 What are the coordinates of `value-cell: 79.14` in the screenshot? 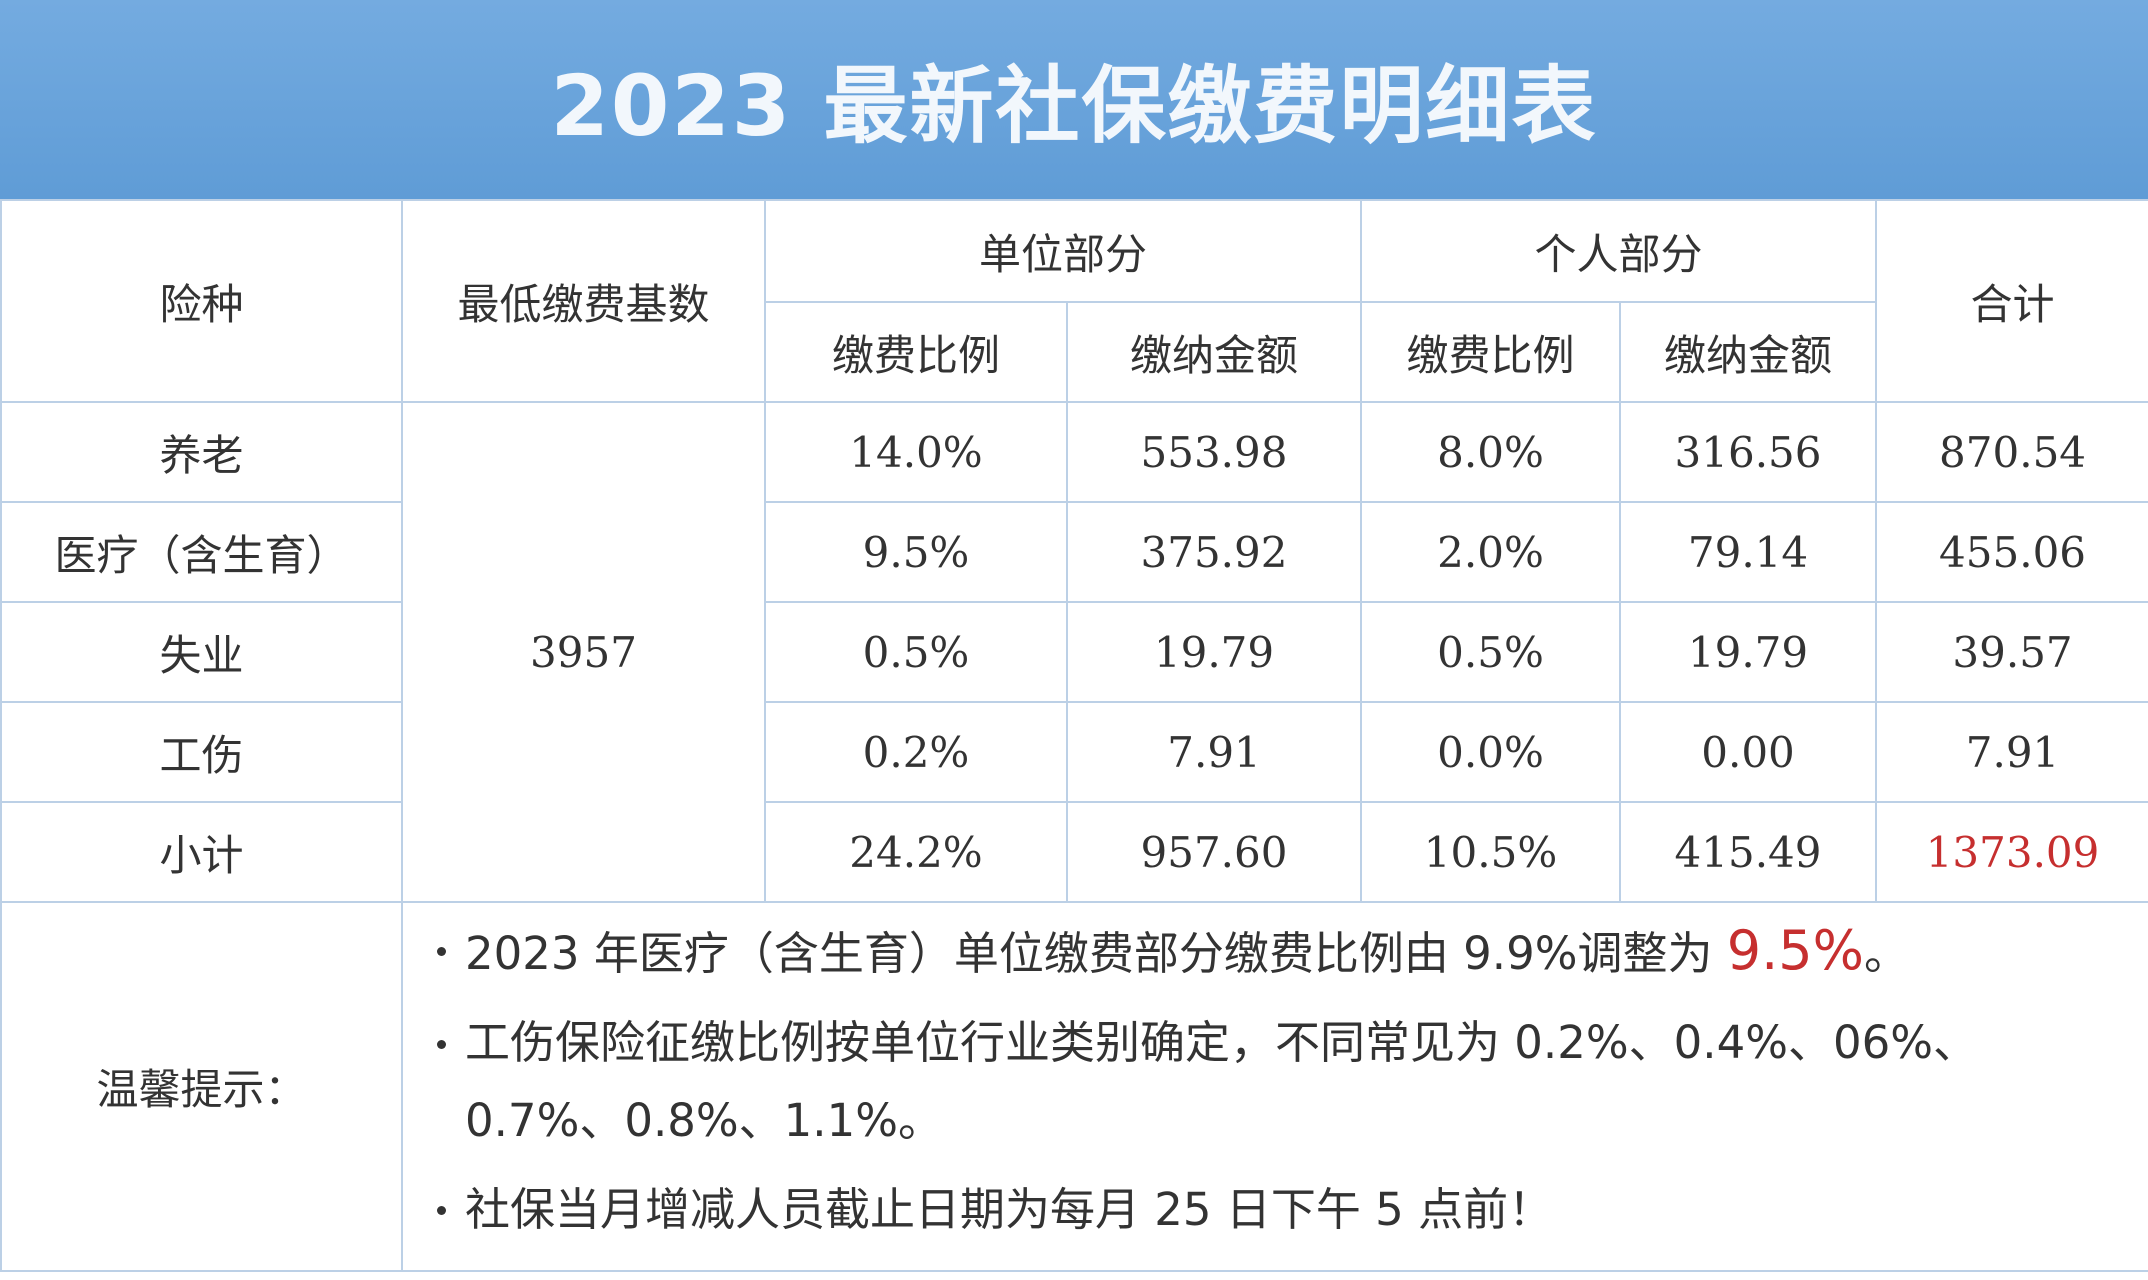 It's located at (1748, 552).